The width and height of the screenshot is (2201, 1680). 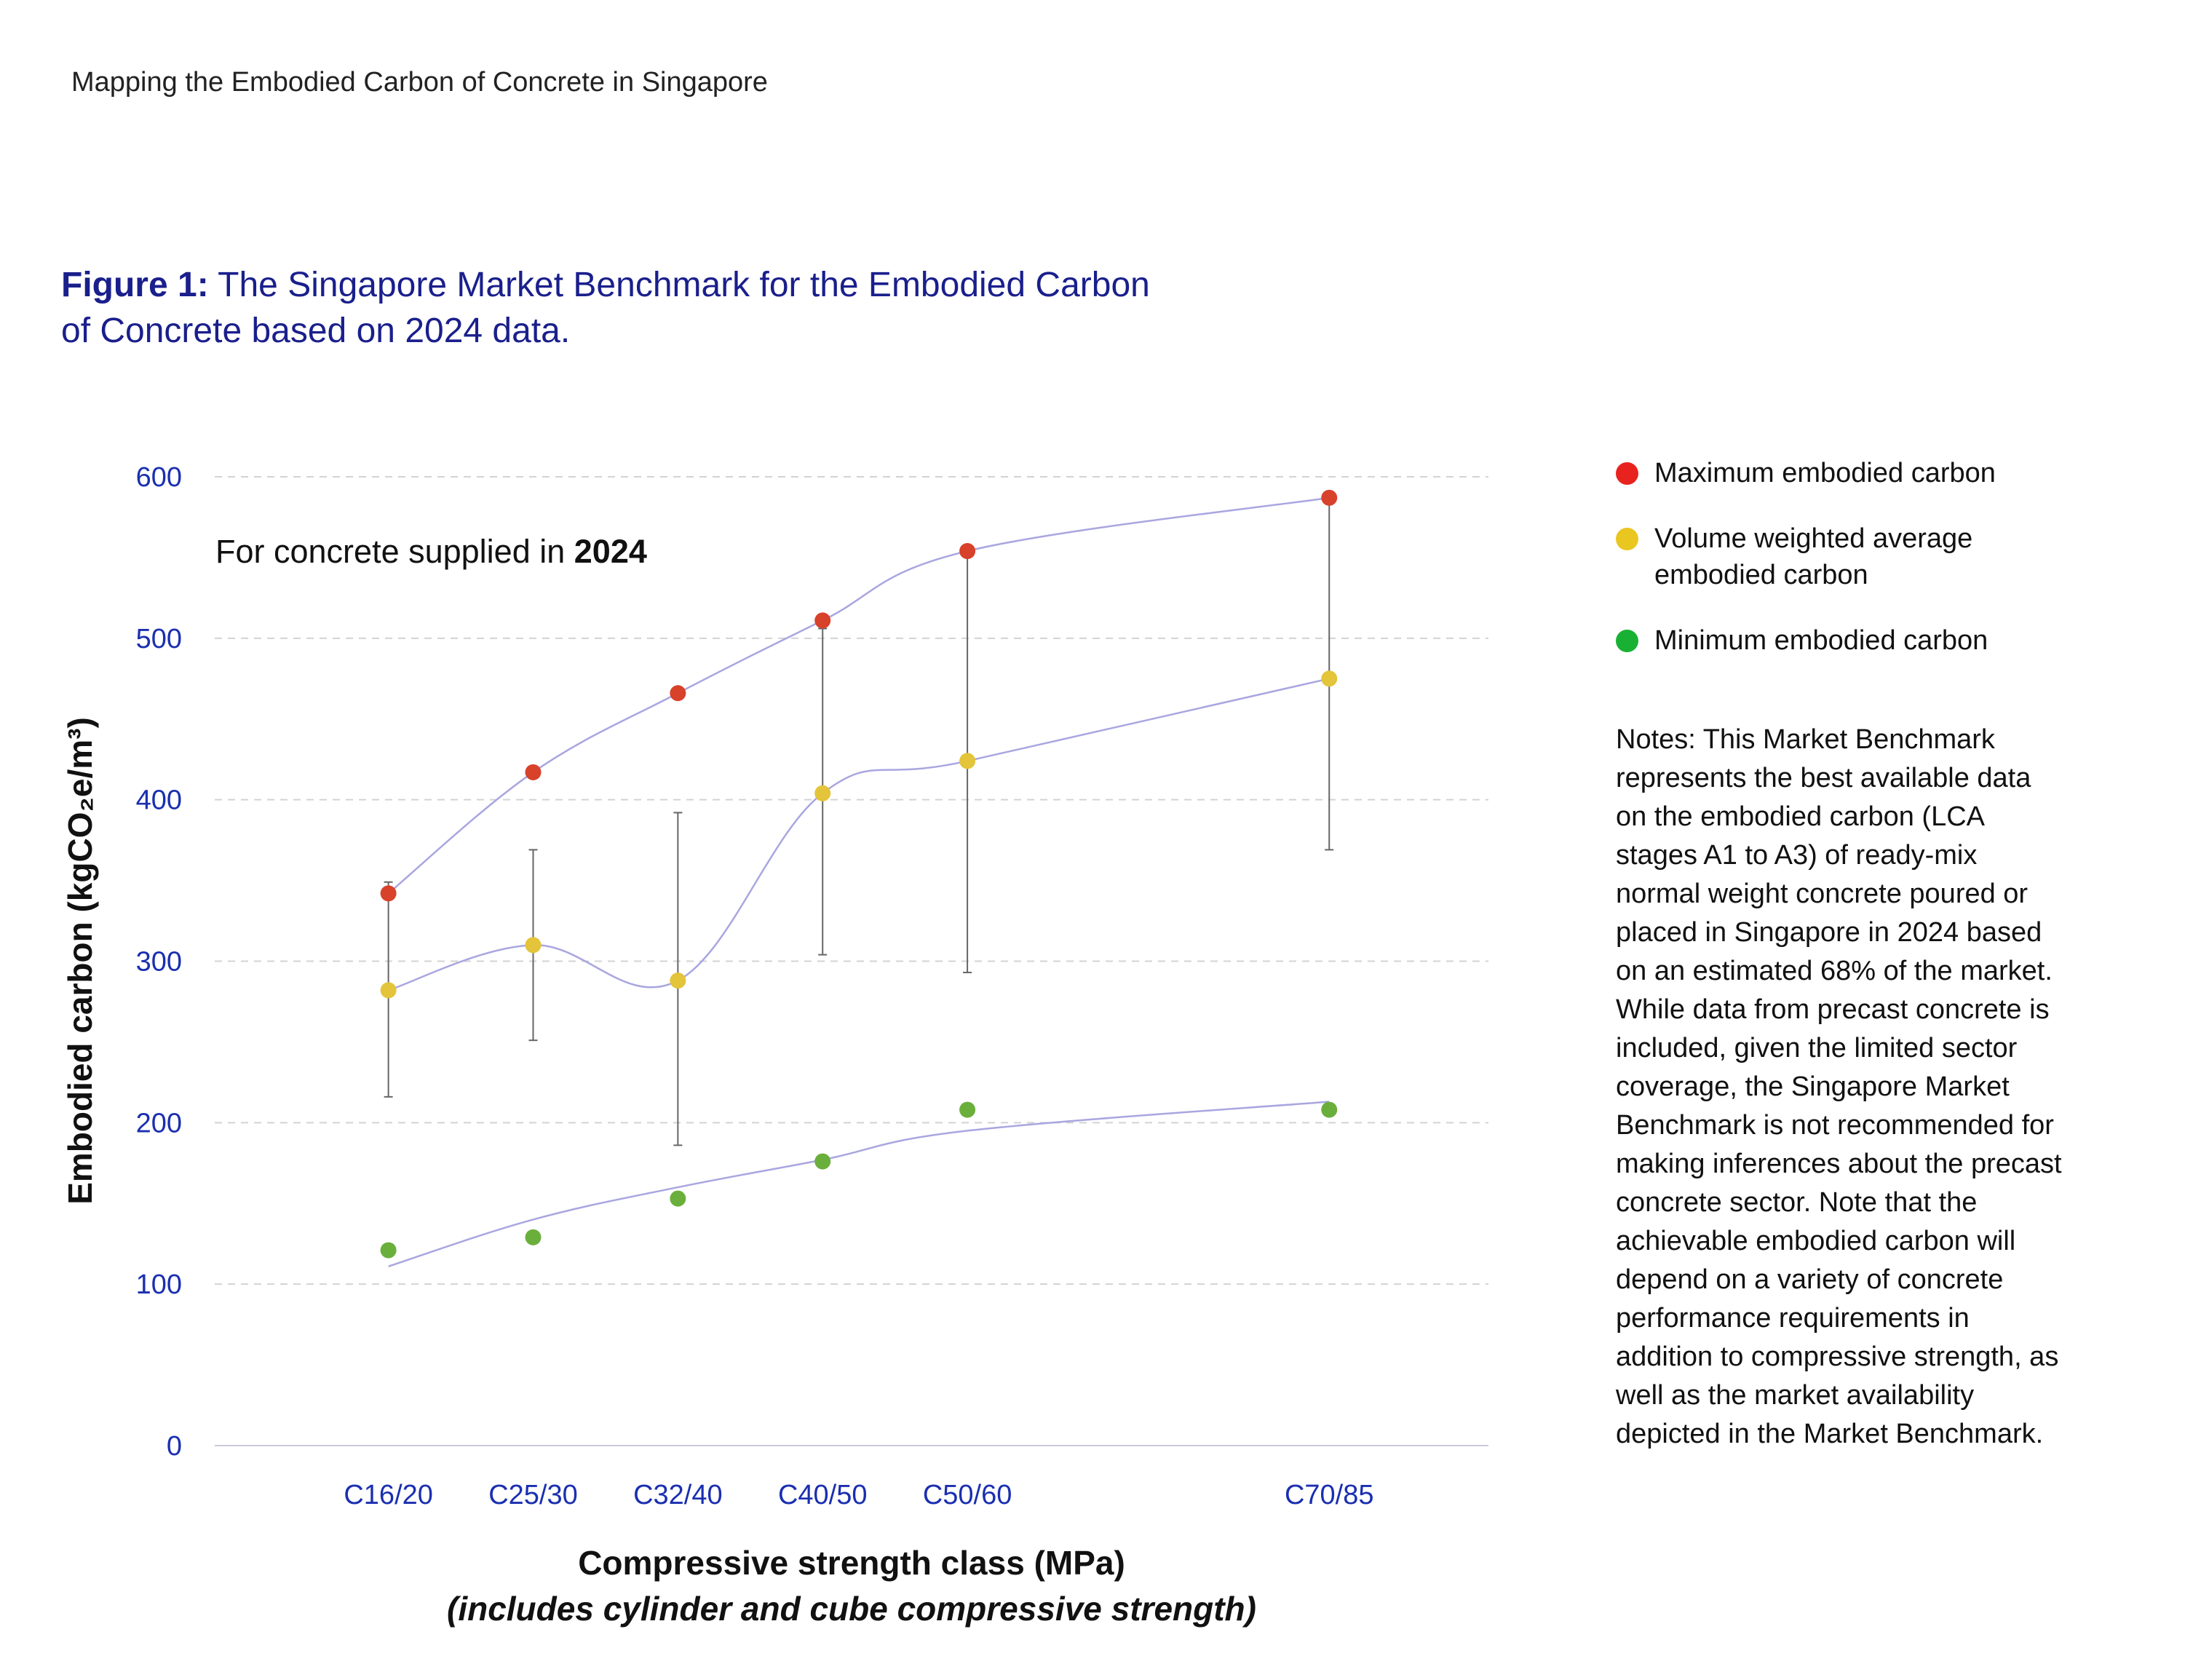 I want to click on x-axis-label: Compressive strength class (MPa), so click(x=852, y=1563).